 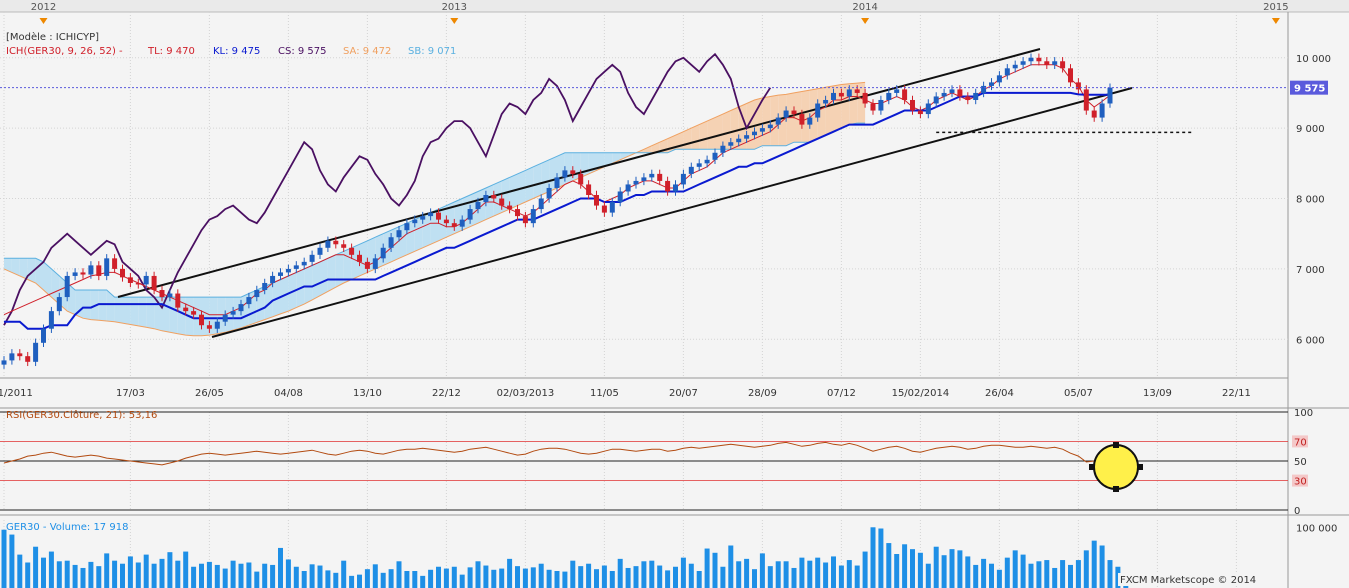 I want to click on rsi-highlight-circle, so click(x=1116, y=467).